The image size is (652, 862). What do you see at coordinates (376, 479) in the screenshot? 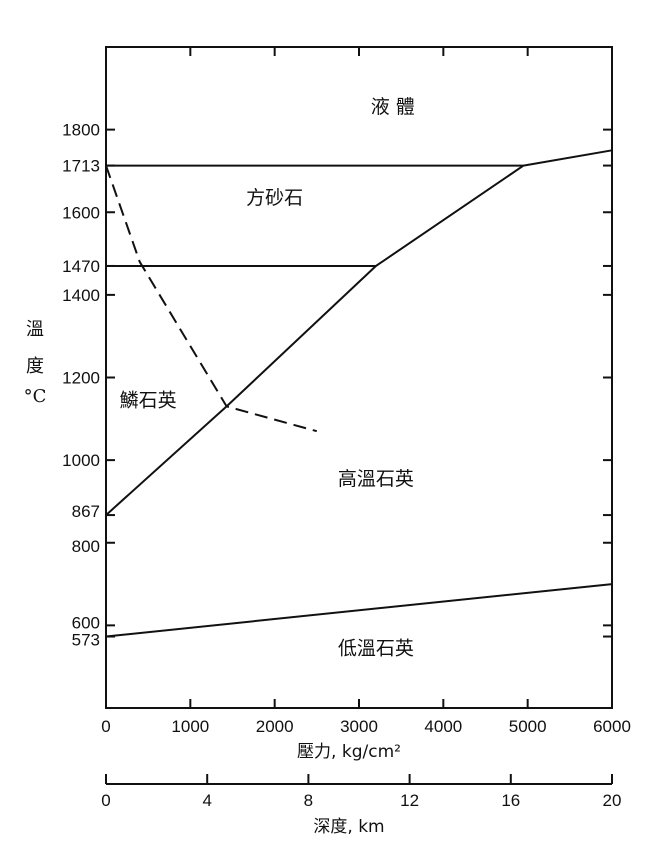
I see `region-label: 高溫石英` at bounding box center [376, 479].